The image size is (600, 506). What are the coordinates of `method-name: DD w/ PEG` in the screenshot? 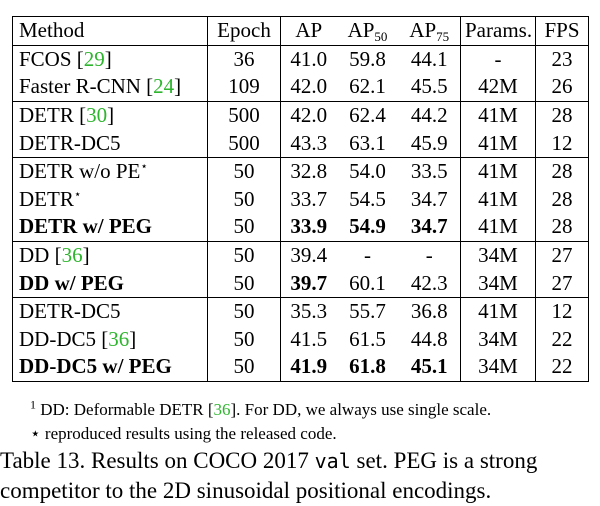 It's located at (71, 282).